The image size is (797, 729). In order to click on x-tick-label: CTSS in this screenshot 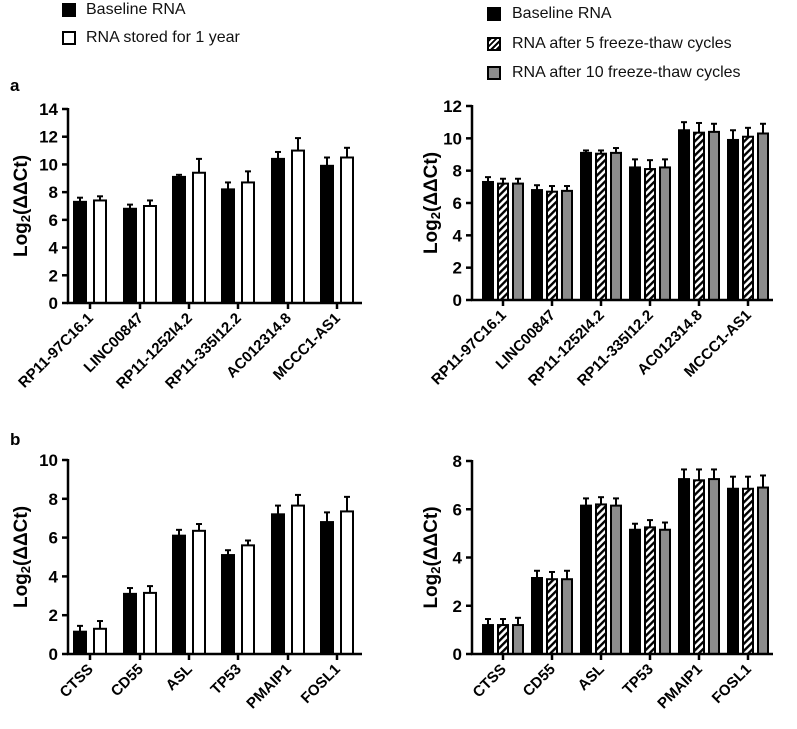, I will do `click(490, 681)`.